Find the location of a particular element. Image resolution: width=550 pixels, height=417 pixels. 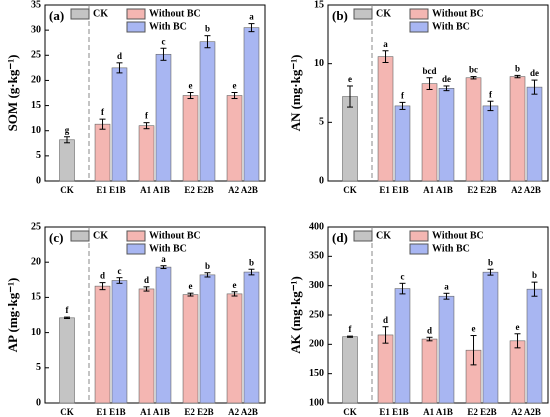

panel-label: (c) is located at coordinates (56, 237).